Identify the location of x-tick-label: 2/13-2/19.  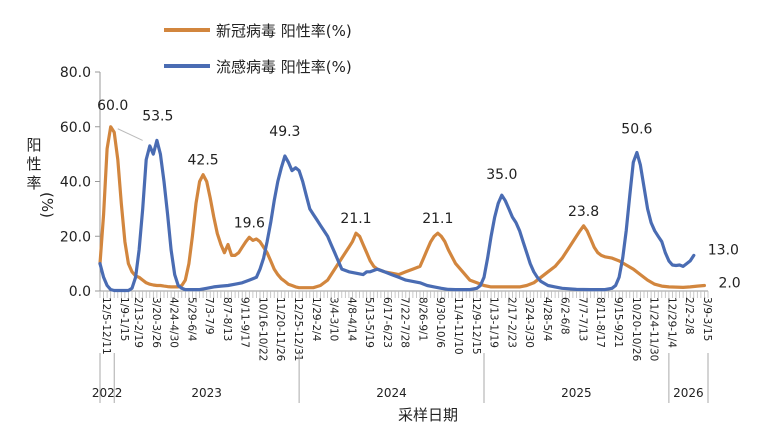
(138, 322).